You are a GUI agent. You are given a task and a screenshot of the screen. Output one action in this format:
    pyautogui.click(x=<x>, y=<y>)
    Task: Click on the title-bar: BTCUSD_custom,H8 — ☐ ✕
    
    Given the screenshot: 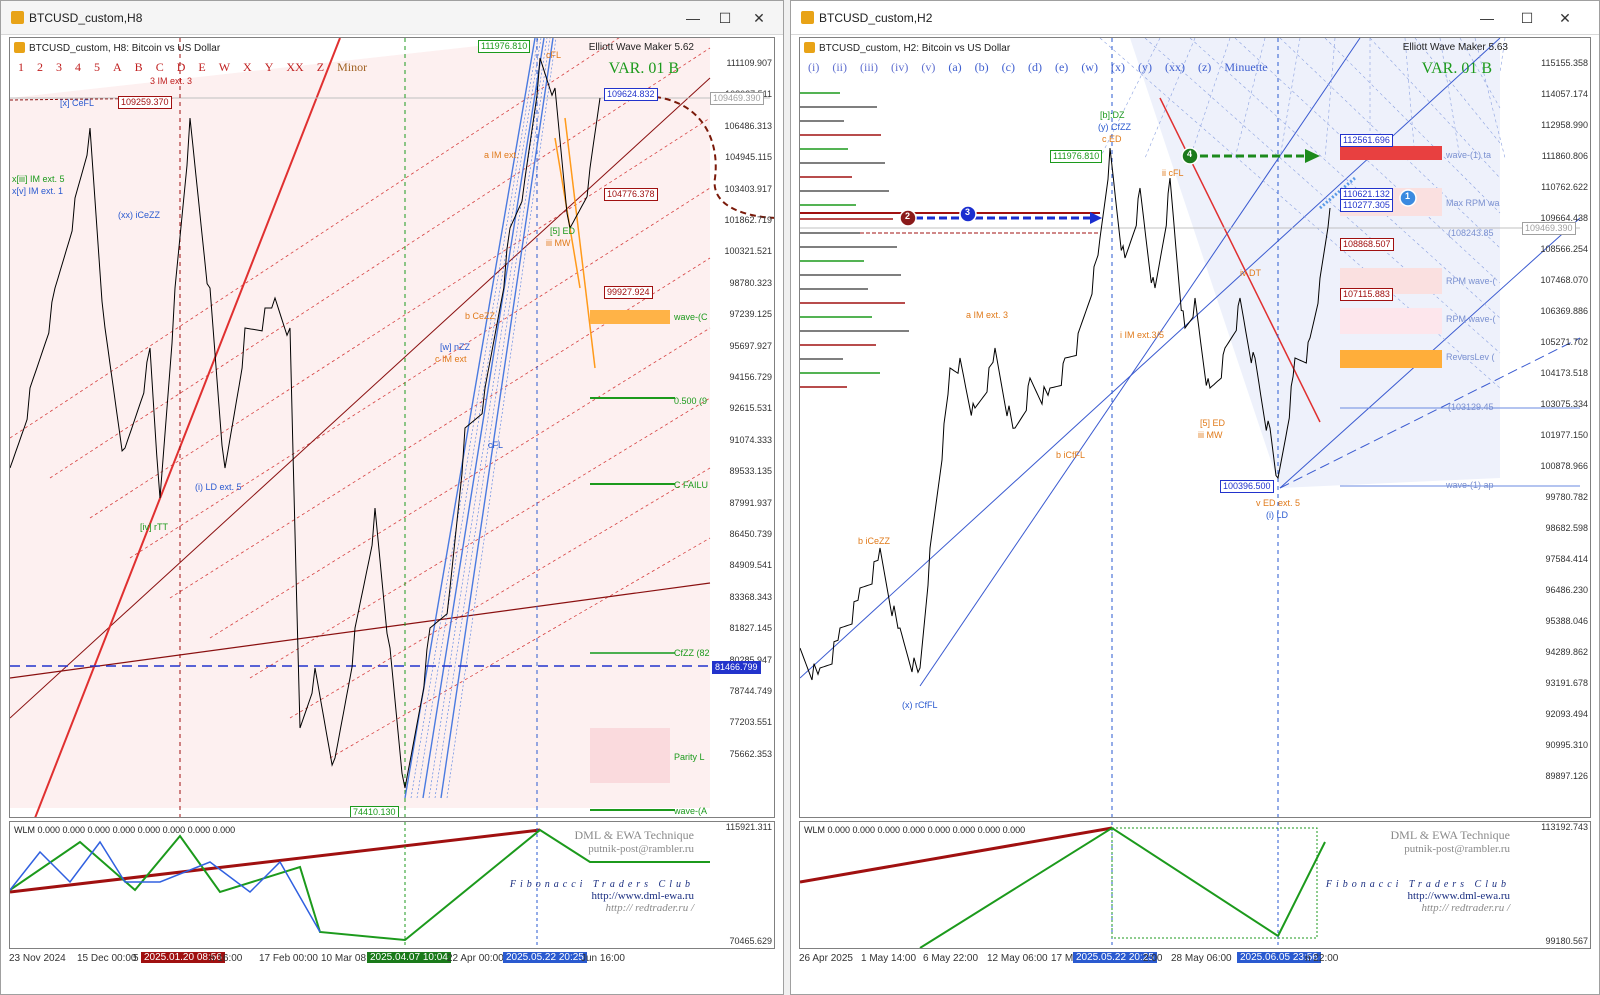 What is the action you would take?
    pyautogui.click(x=392, y=18)
    